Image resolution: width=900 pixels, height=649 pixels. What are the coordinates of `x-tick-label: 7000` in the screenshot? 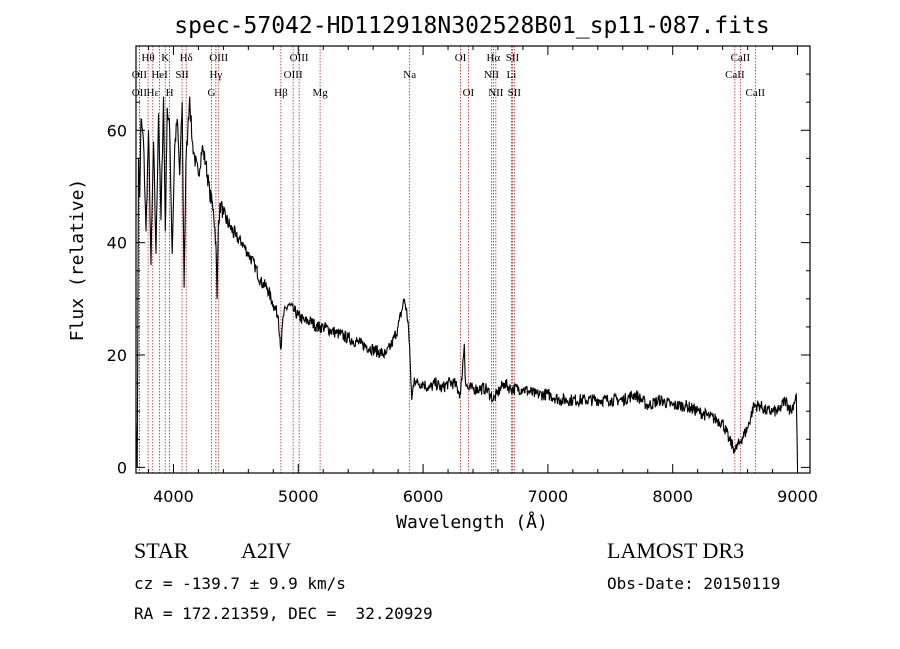 It's located at (548, 496).